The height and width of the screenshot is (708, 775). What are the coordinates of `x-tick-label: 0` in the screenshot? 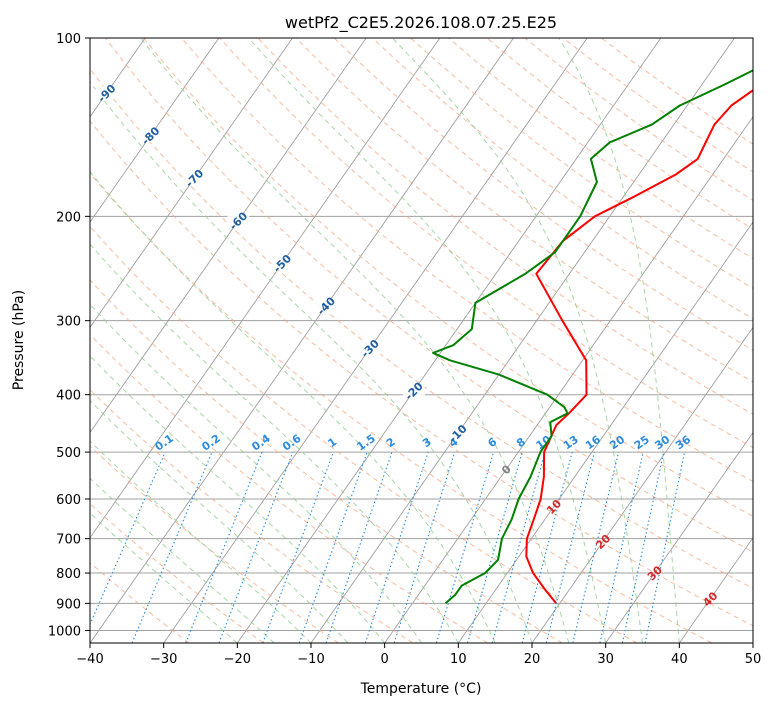 It's located at (385, 659).